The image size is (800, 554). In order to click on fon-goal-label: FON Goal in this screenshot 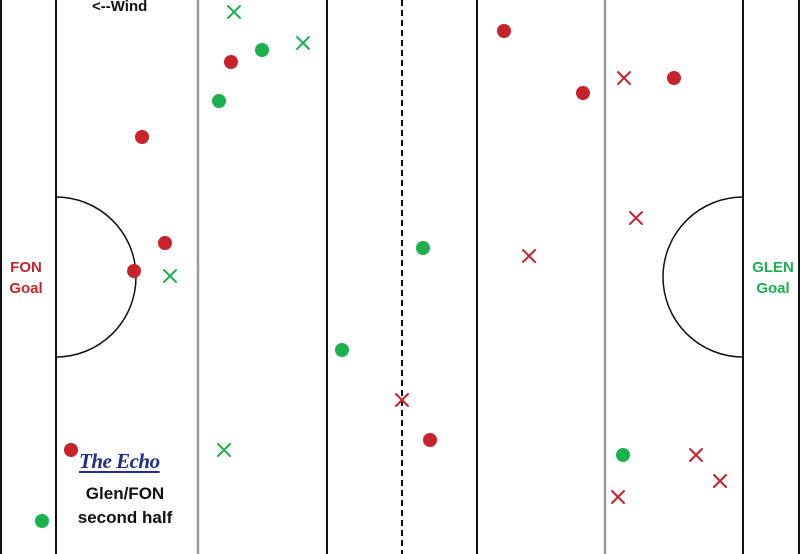, I will do `click(26, 278)`.